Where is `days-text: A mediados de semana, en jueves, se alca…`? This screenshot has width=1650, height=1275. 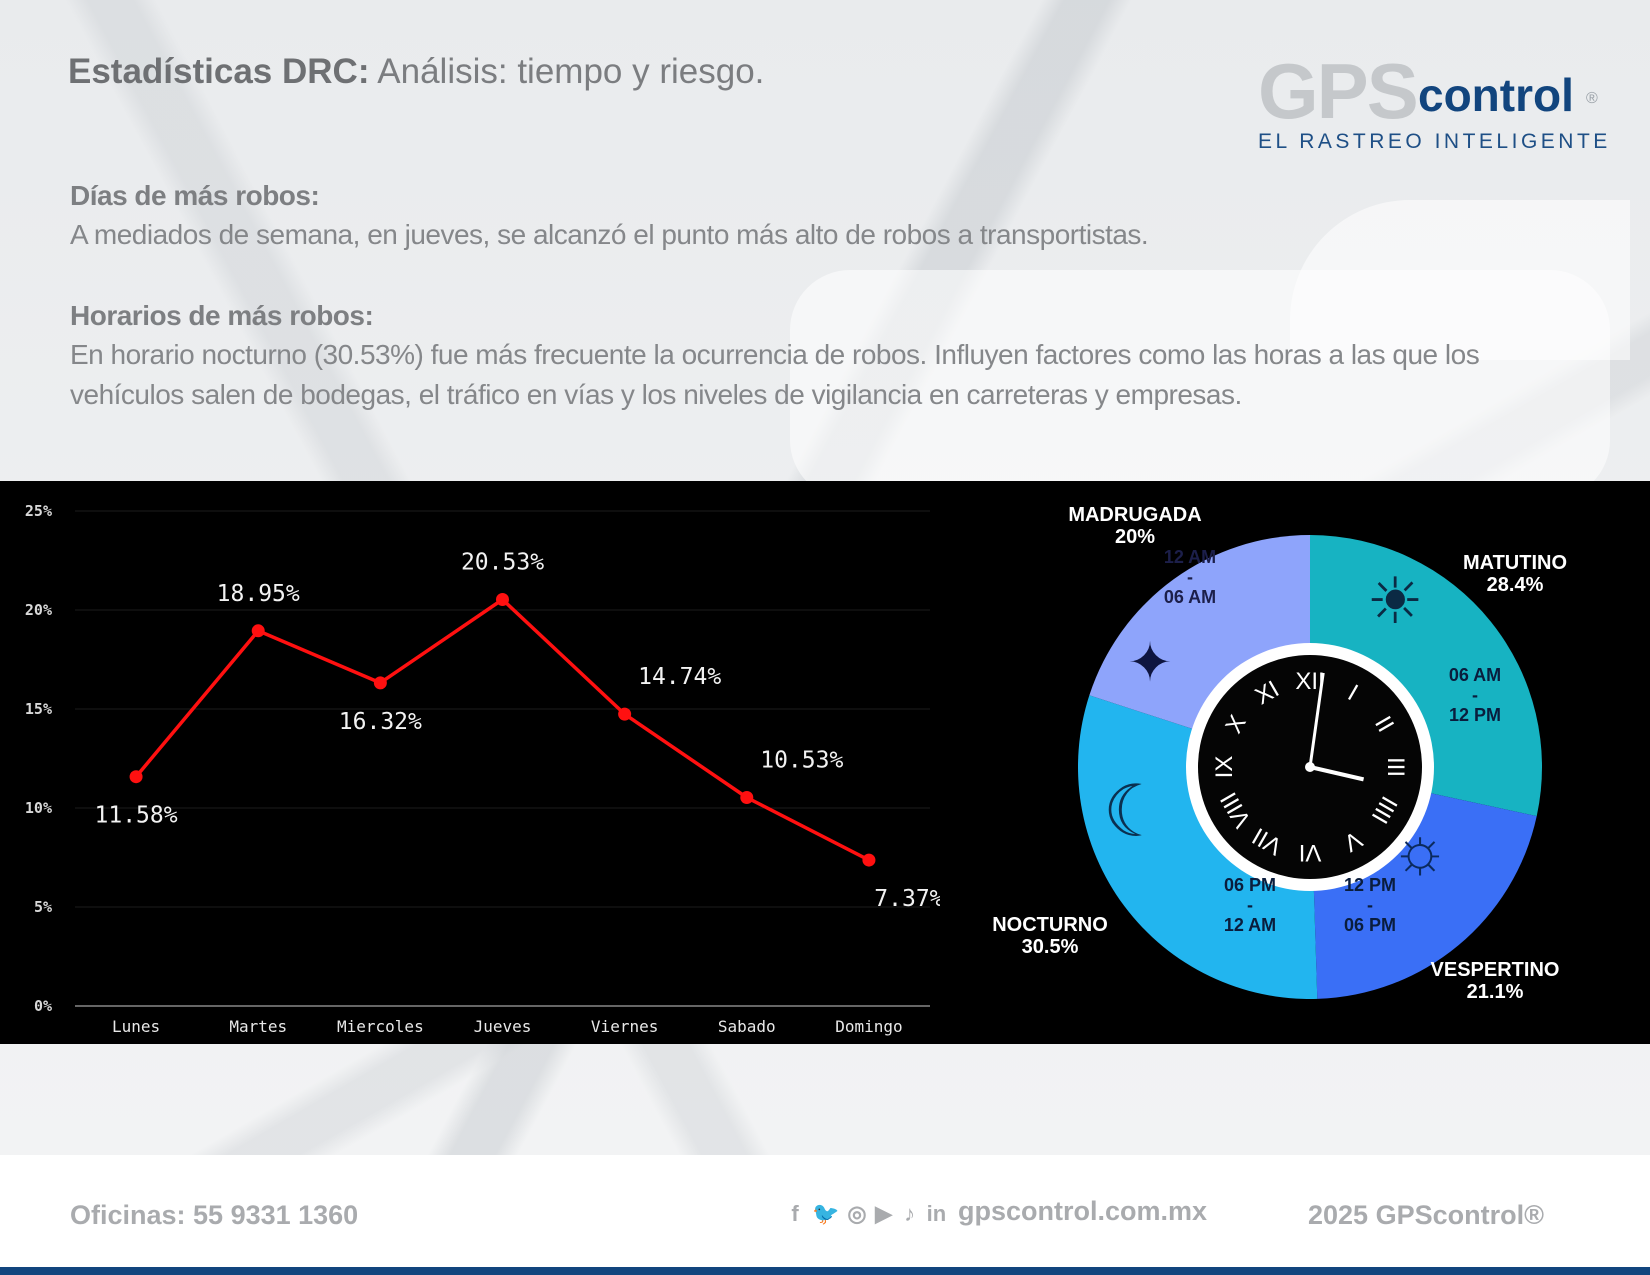 days-text: A mediados de semana, en jueves, se alca… is located at coordinates (609, 234).